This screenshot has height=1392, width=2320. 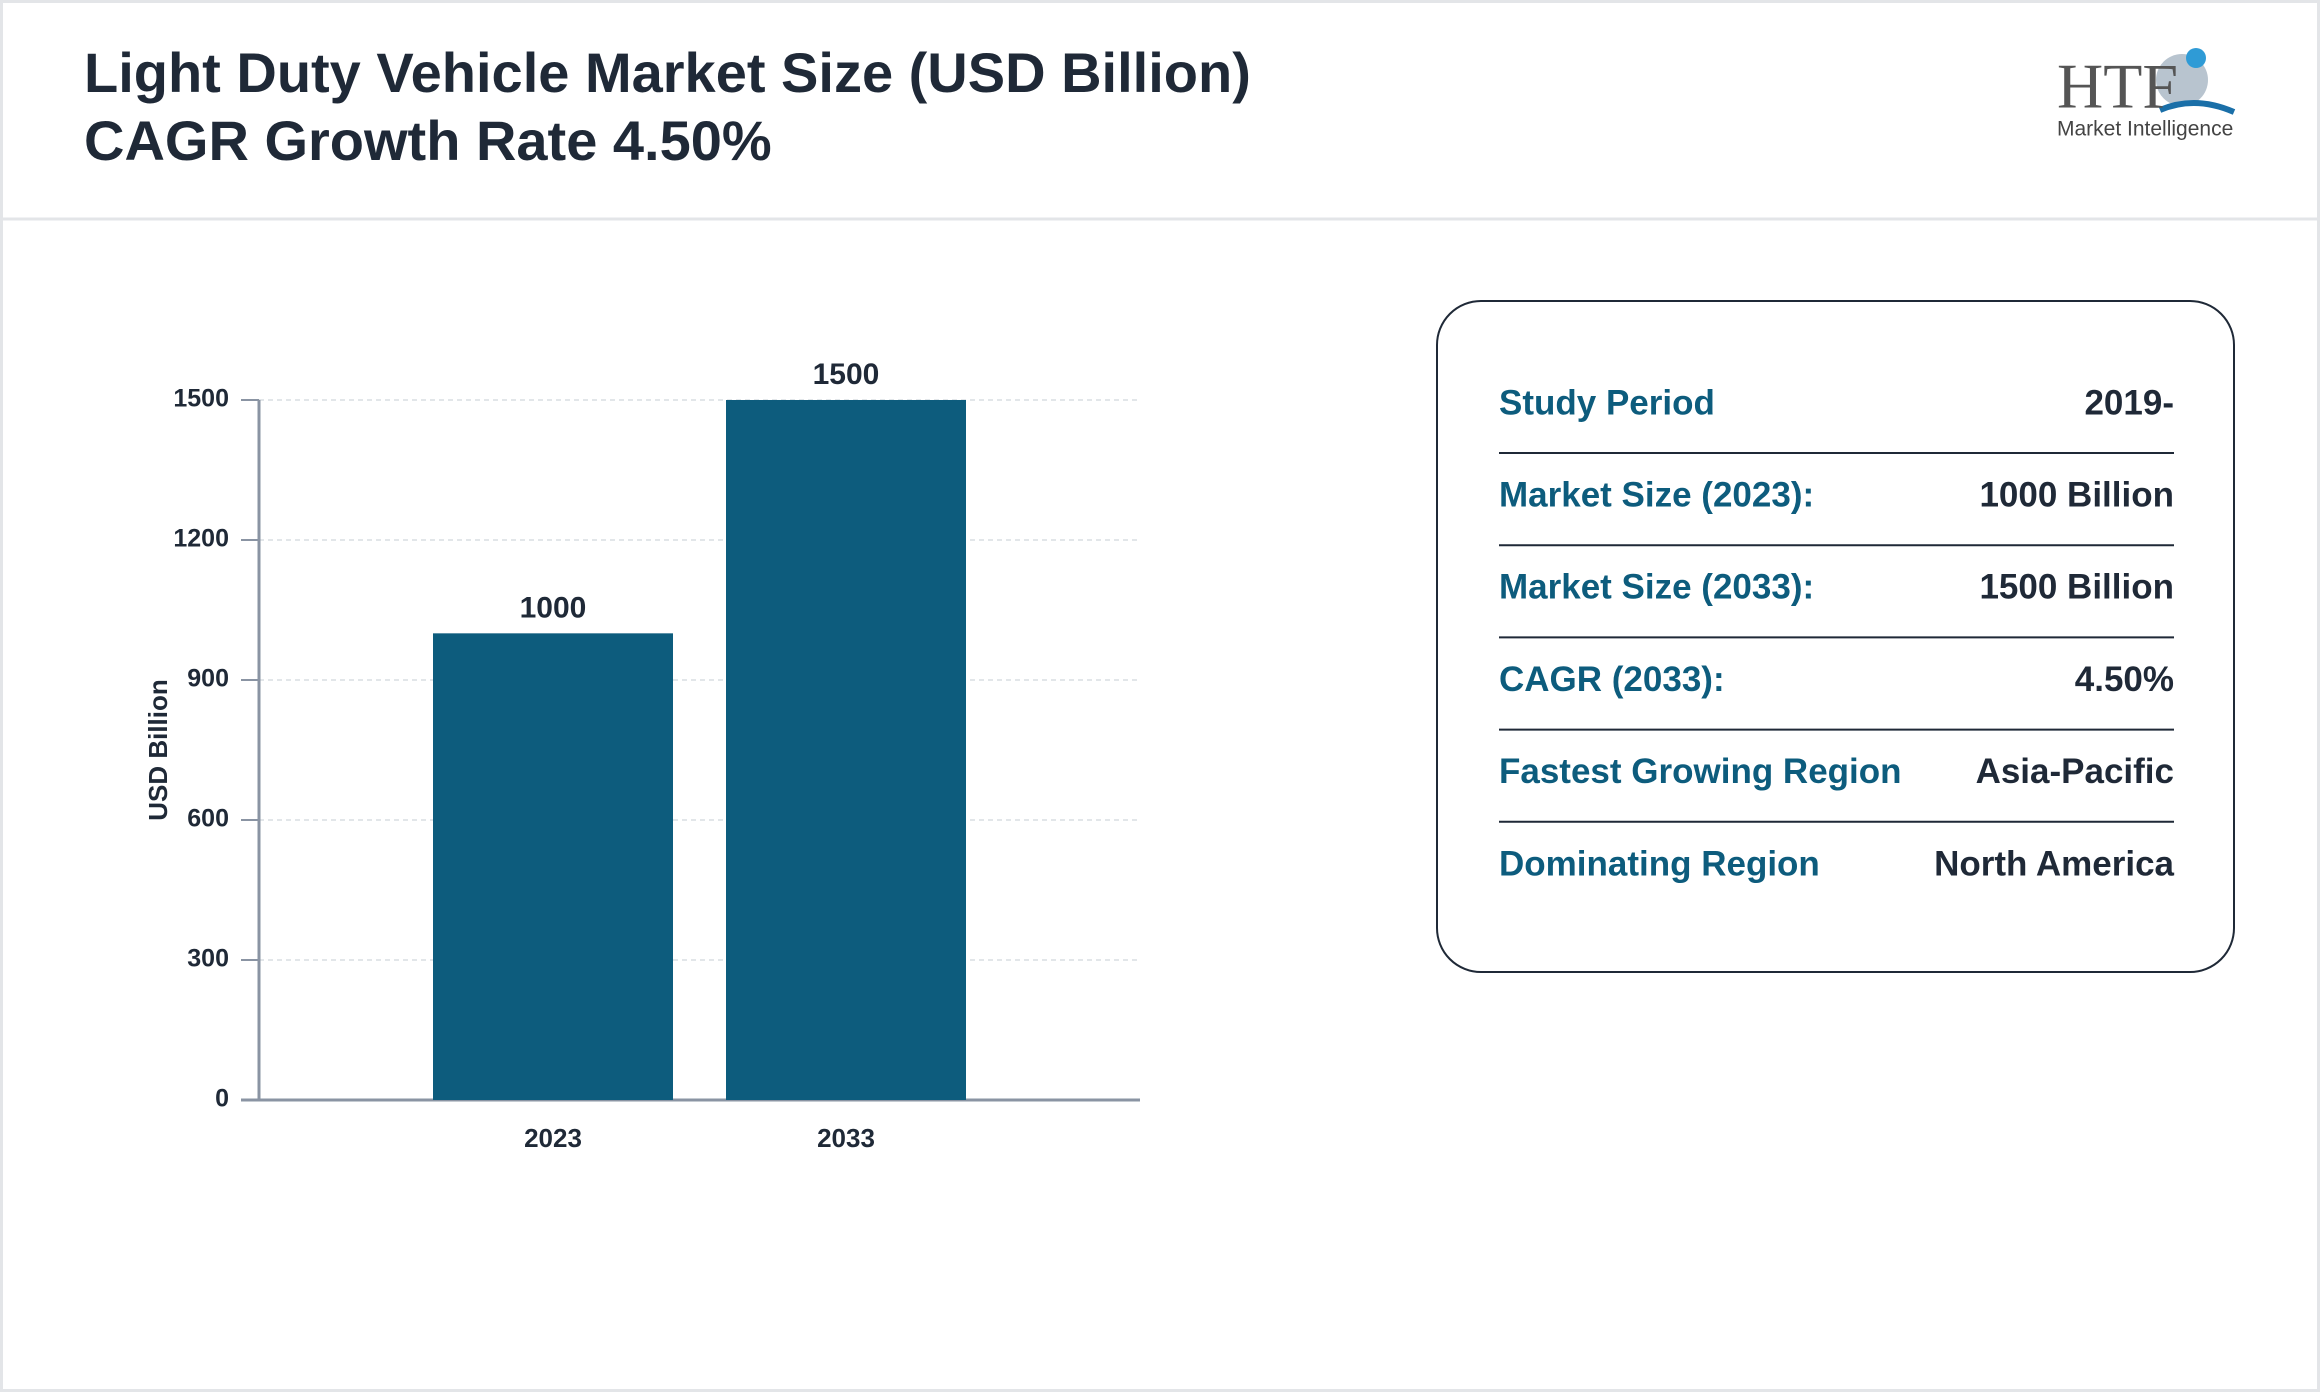 I want to click on value-label: 1000, so click(x=553, y=607).